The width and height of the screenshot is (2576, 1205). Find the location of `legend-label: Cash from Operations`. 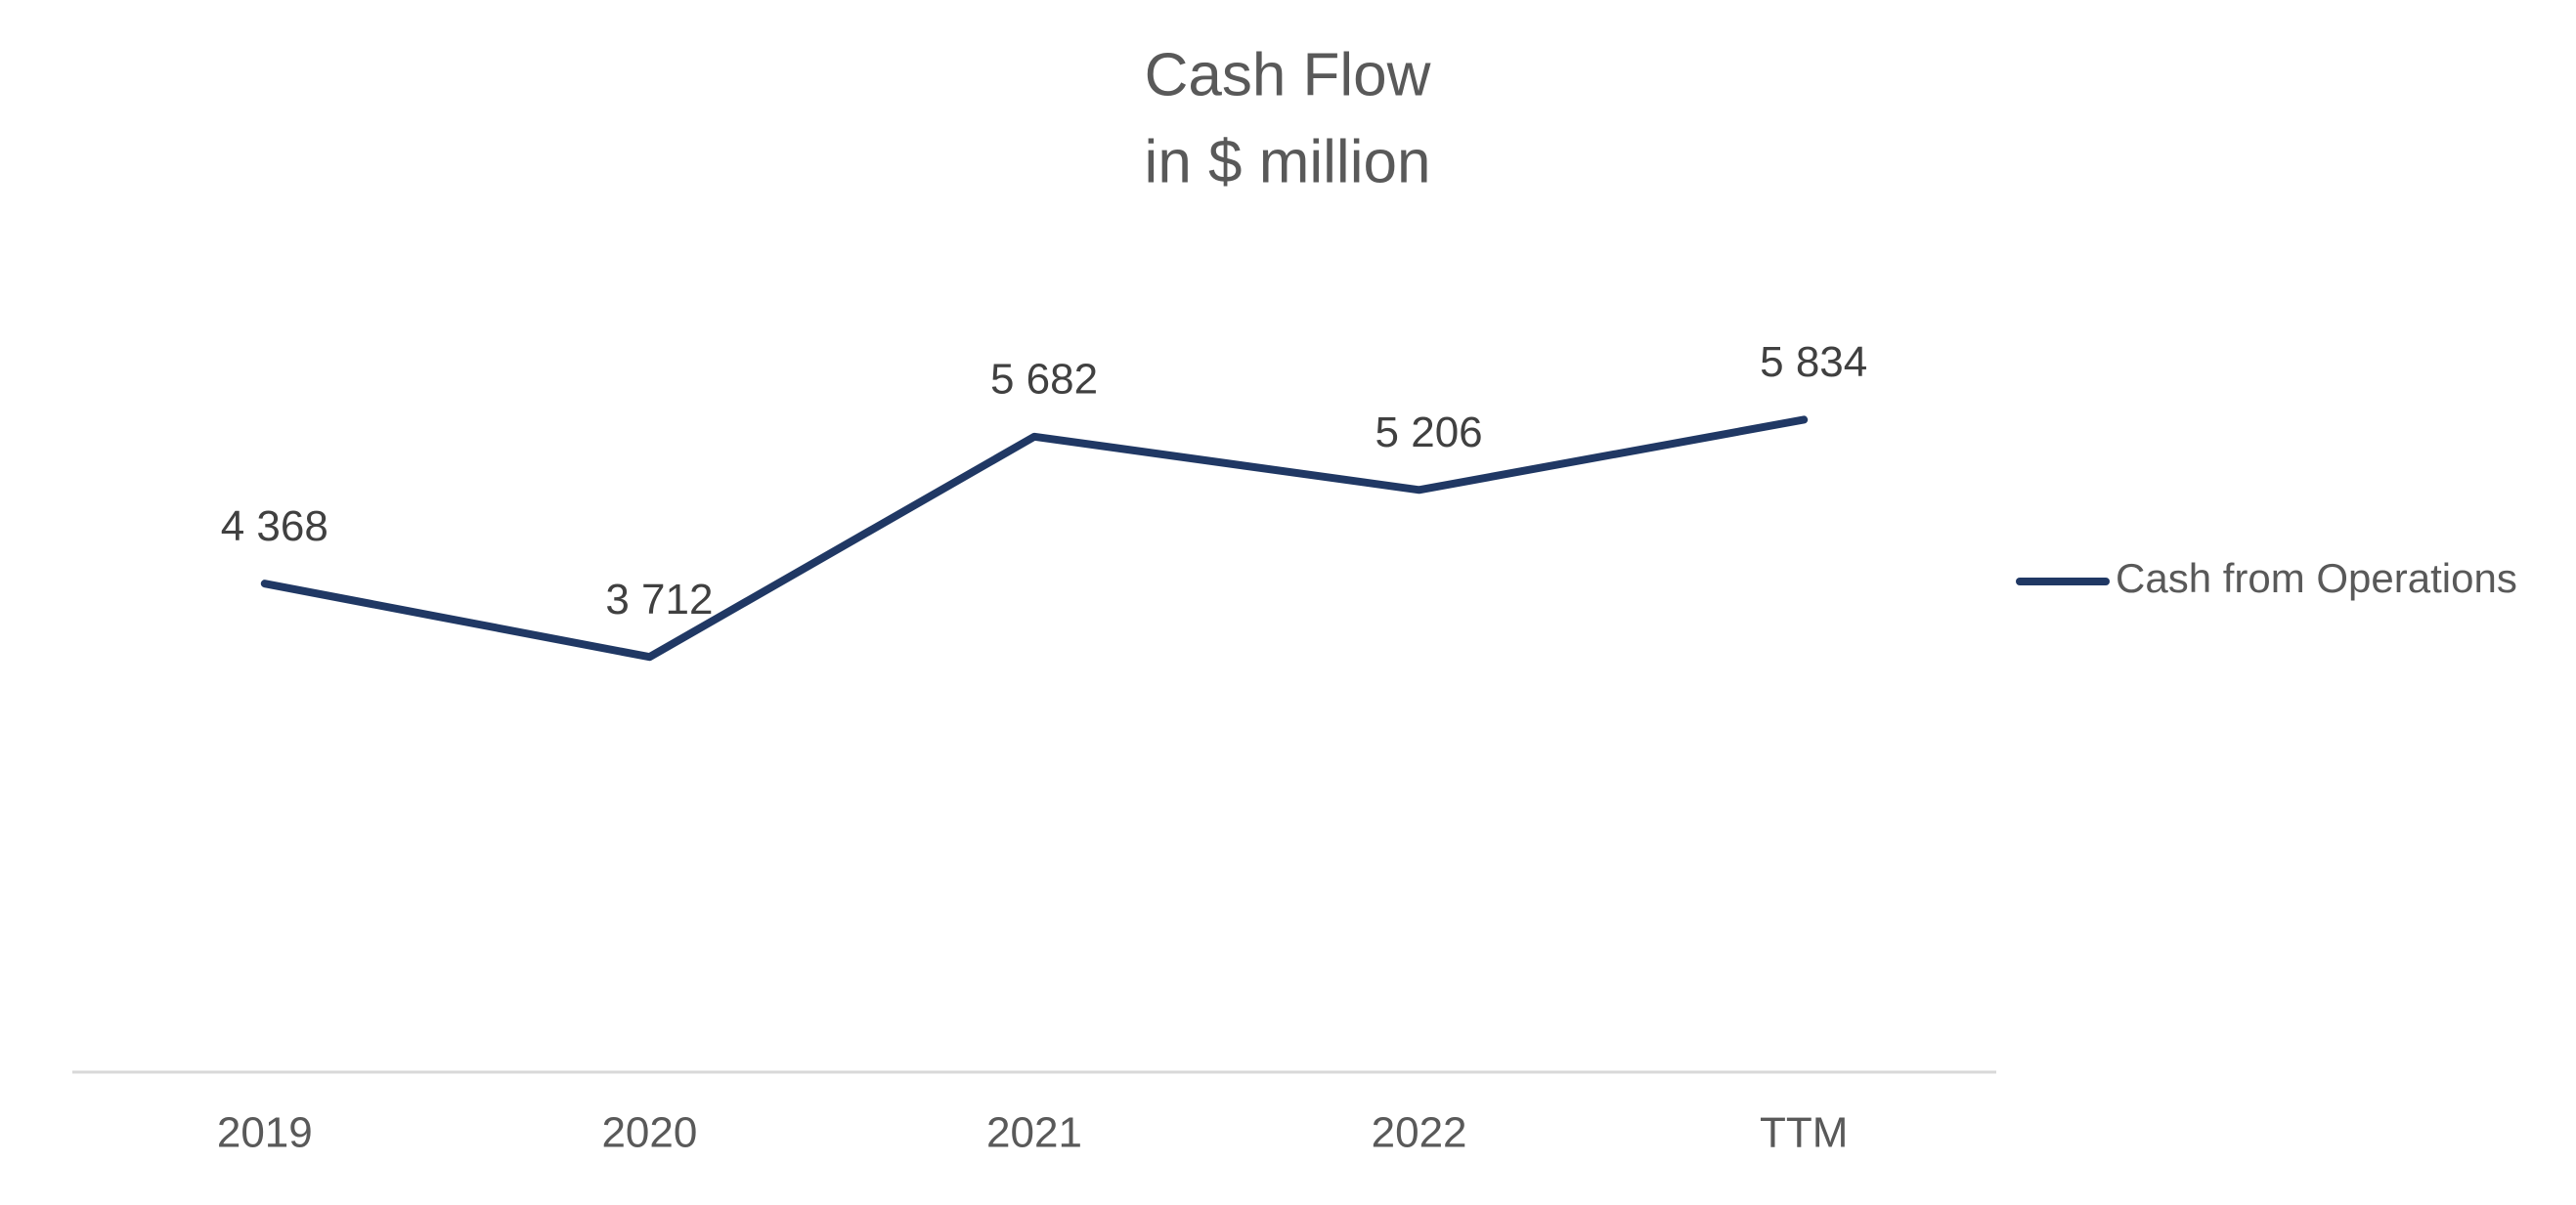

legend-label: Cash from Operations is located at coordinates (2316, 578).